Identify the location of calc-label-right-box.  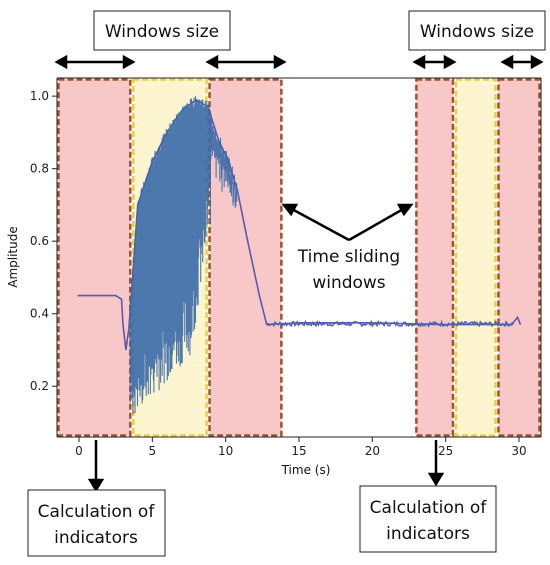
(428, 519).